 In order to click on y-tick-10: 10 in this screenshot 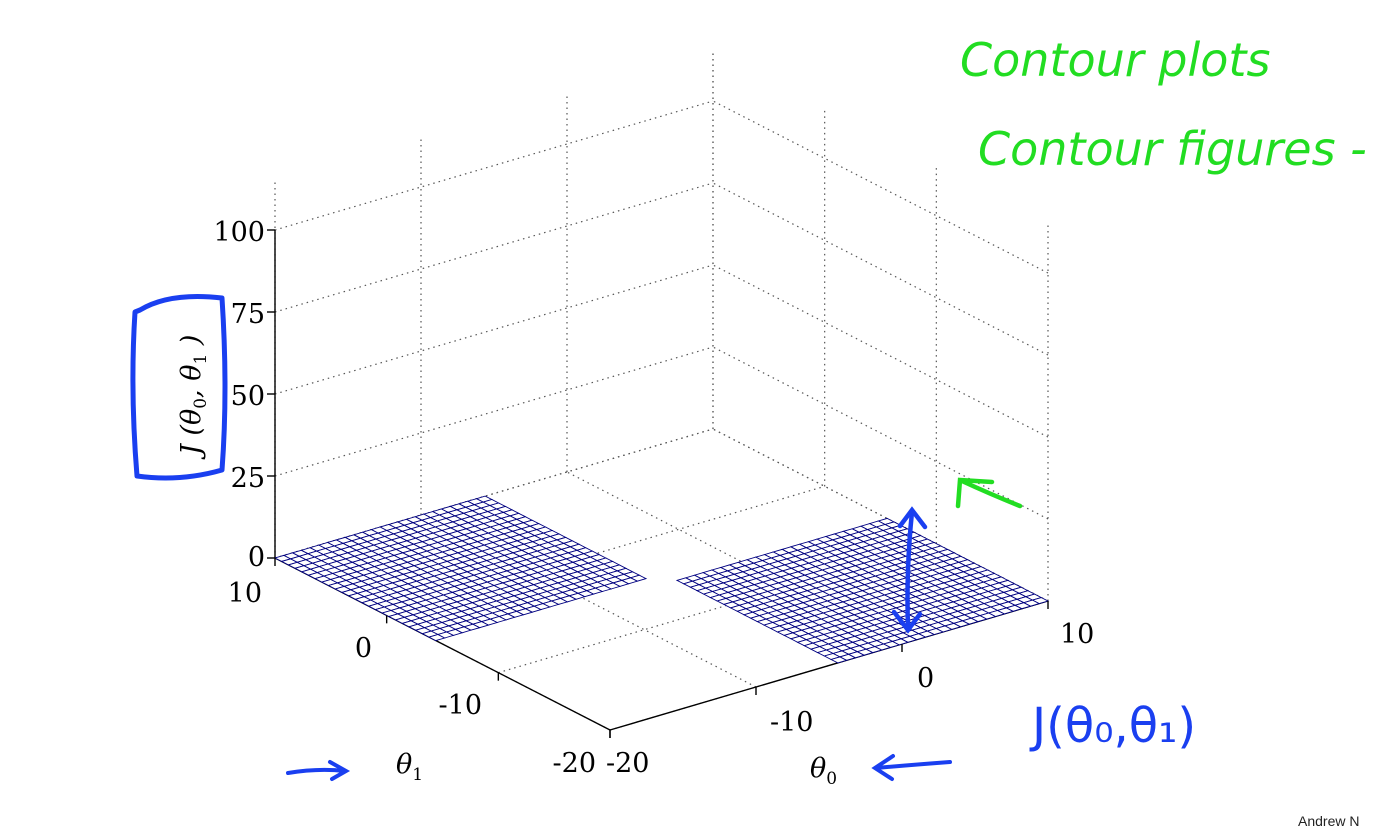, I will do `click(245, 593)`.